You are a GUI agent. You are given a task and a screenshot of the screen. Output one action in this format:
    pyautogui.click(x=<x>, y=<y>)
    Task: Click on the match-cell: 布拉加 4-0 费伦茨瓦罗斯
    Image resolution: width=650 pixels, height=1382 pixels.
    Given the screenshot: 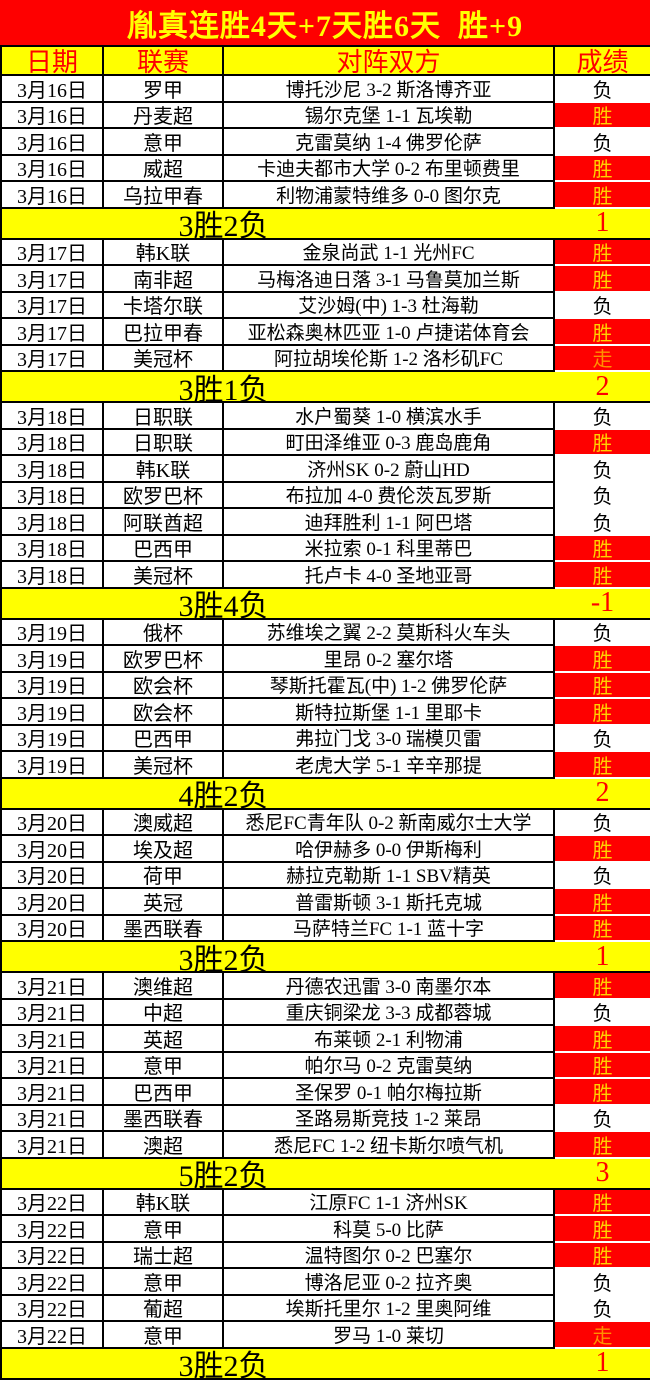 What is the action you would take?
    pyautogui.click(x=389, y=495)
    